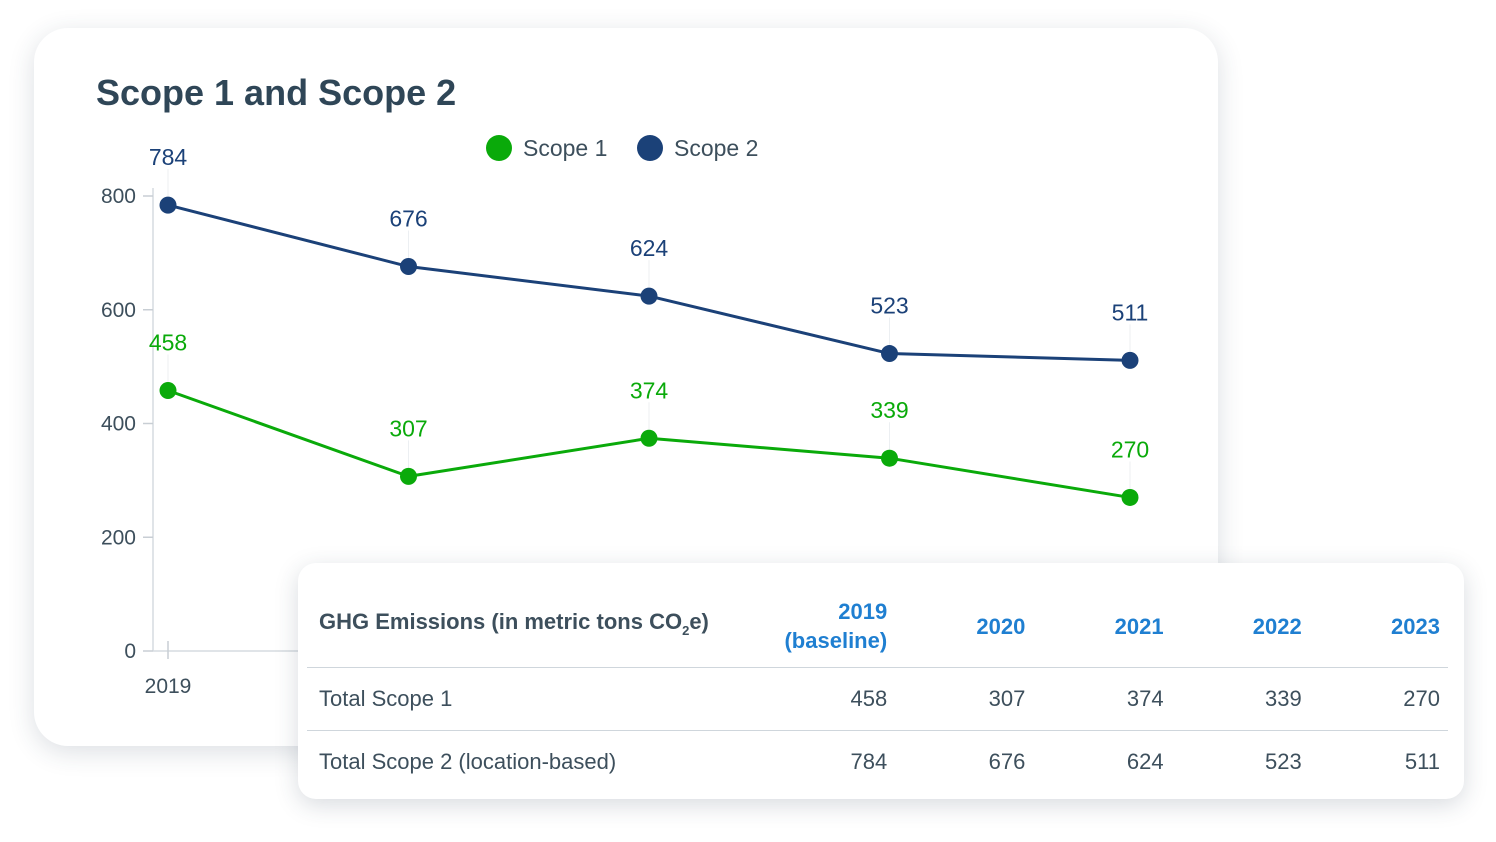  I want to click on table-cell: 624, so click(1102, 761).